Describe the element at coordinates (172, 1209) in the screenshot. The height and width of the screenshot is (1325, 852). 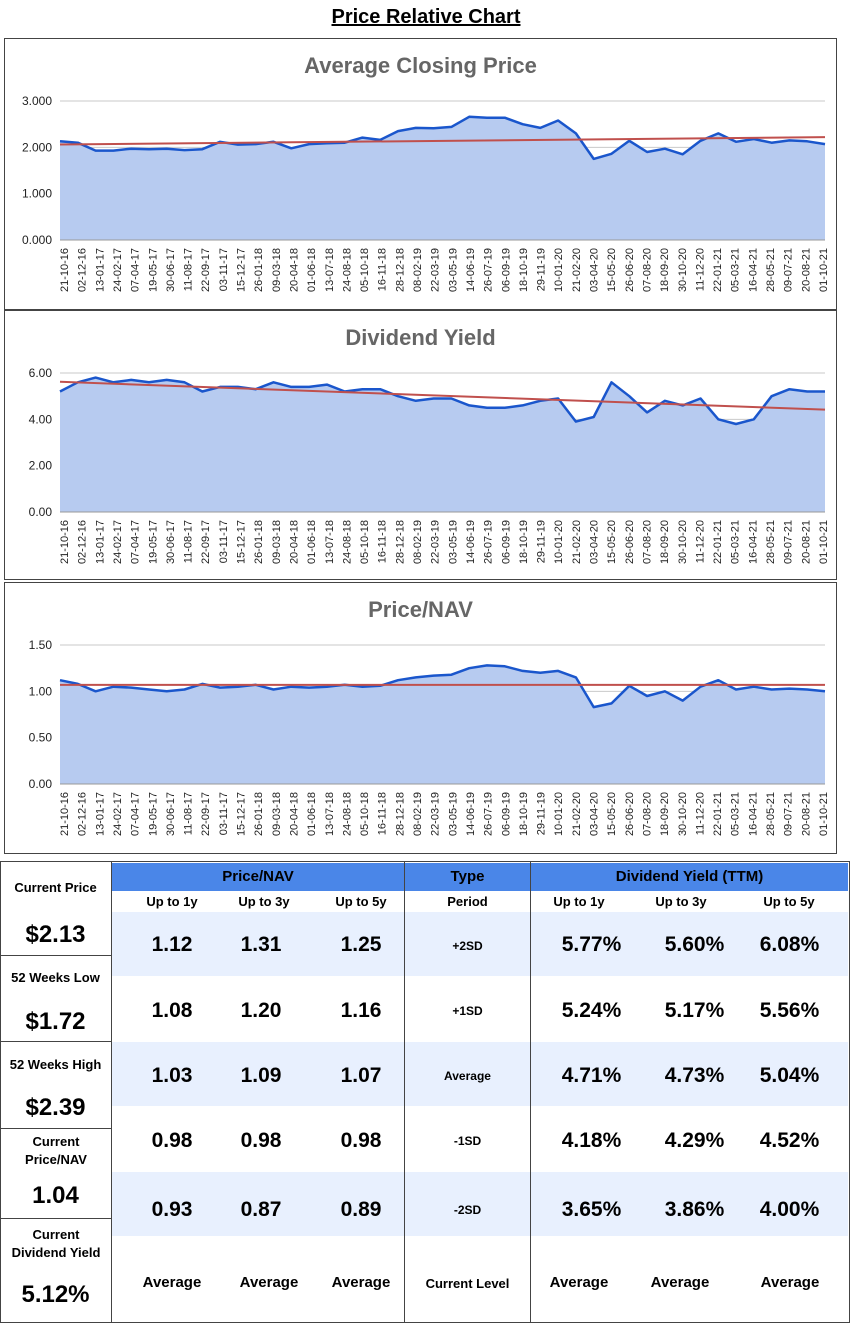
I see `pnav-value: 0.93` at that location.